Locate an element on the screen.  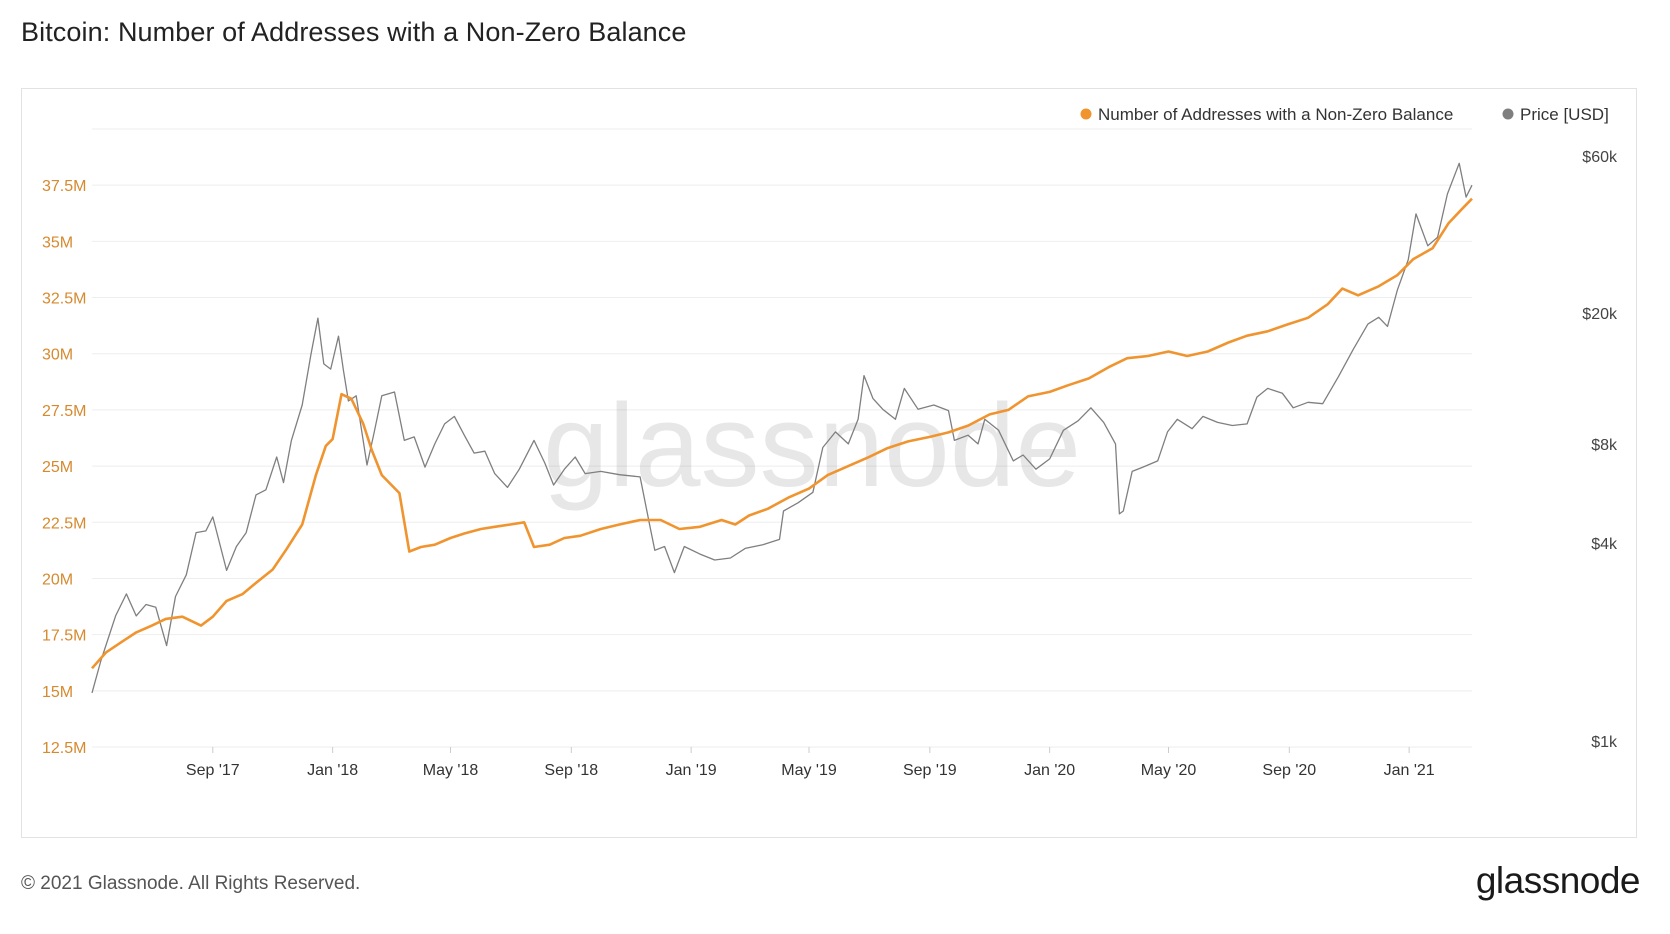
x-tick-label: Sep '17 is located at coordinates (213, 770).